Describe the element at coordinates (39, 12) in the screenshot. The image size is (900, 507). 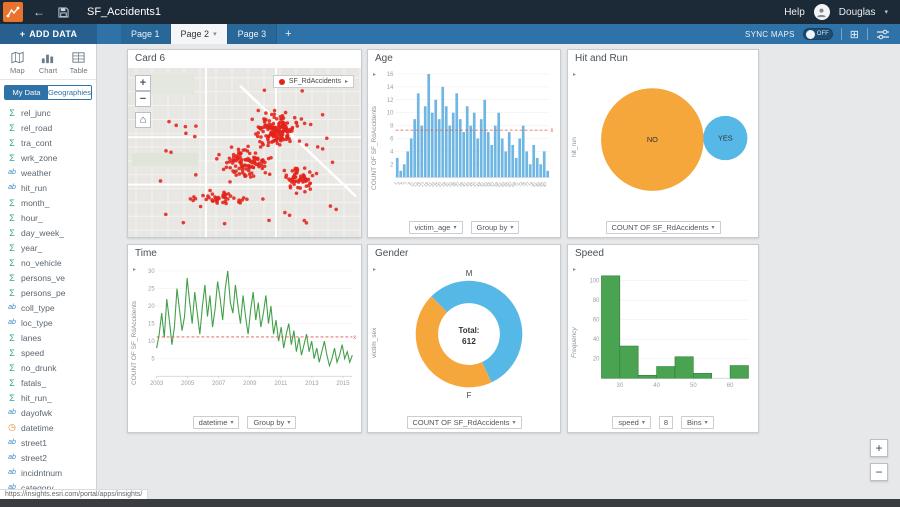
I see `back-icon: ←` at that location.